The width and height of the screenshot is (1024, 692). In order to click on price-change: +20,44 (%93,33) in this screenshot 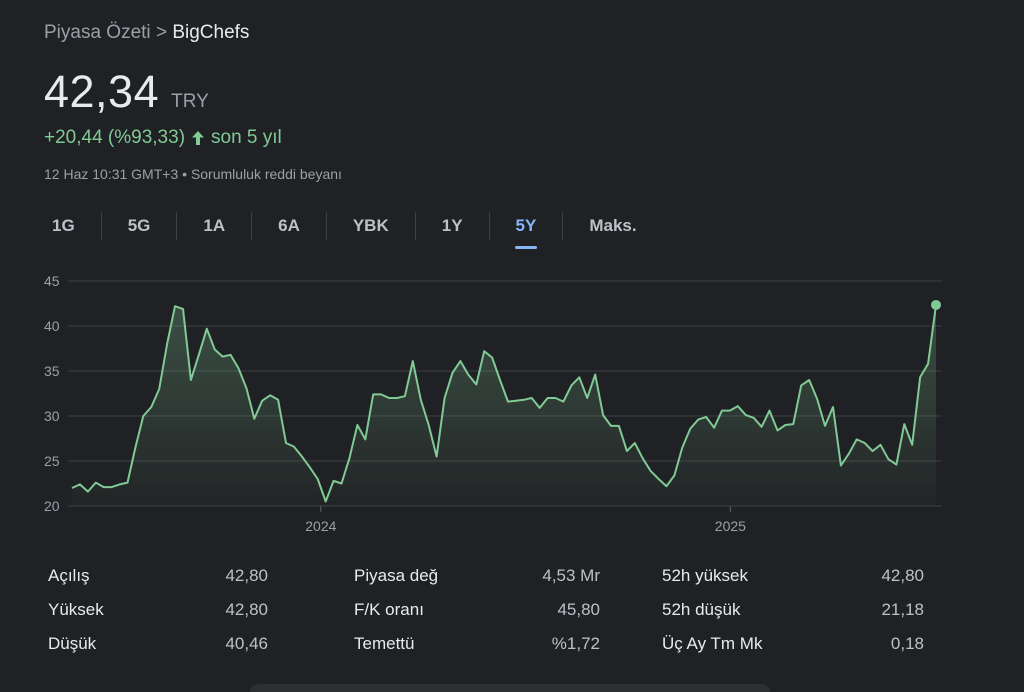, I will do `click(115, 137)`.